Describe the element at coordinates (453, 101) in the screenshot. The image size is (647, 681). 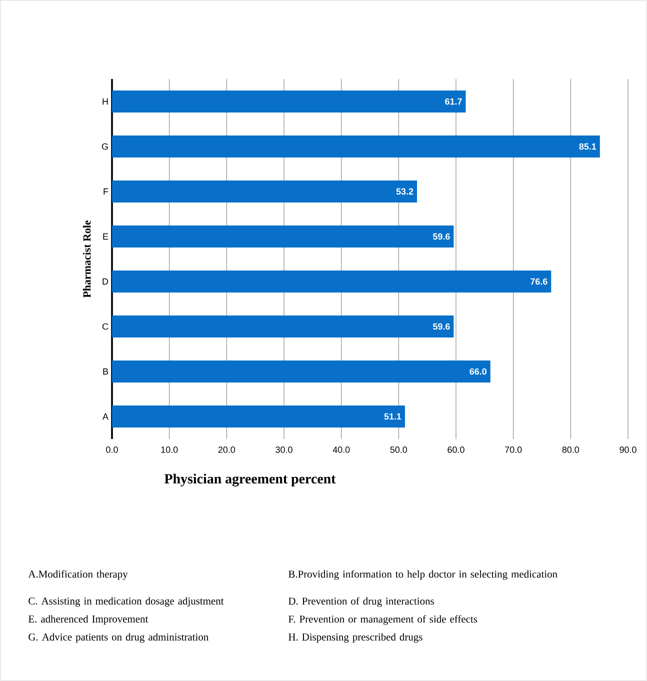
I see `data-label: 61.7` at that location.